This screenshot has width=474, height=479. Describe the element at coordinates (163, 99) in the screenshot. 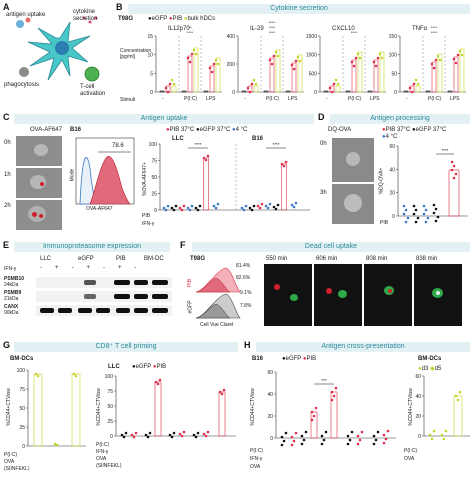

I see `b-stimulus-label: -` at that location.